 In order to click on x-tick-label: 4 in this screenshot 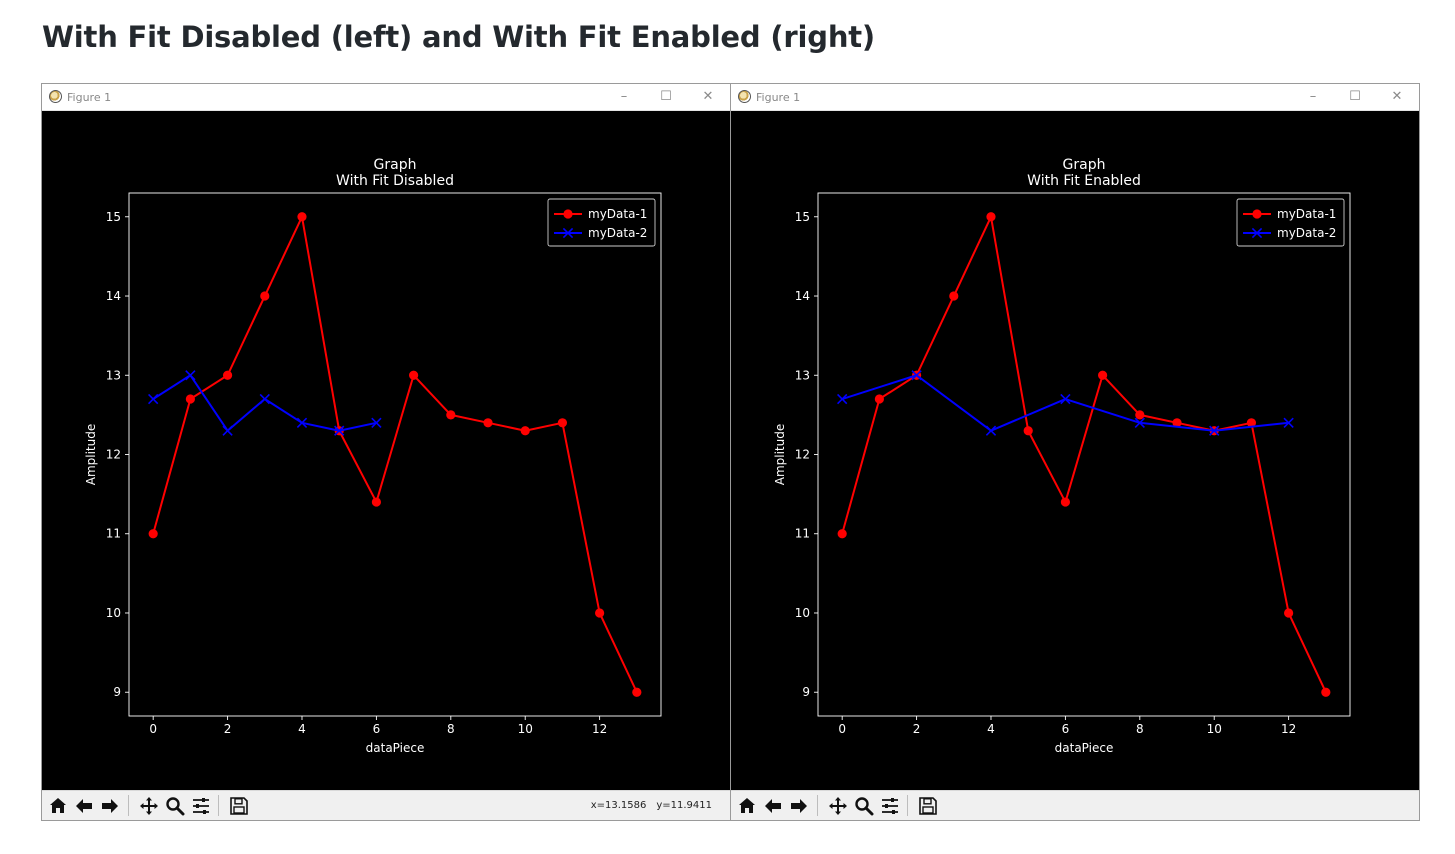, I will do `click(991, 729)`.